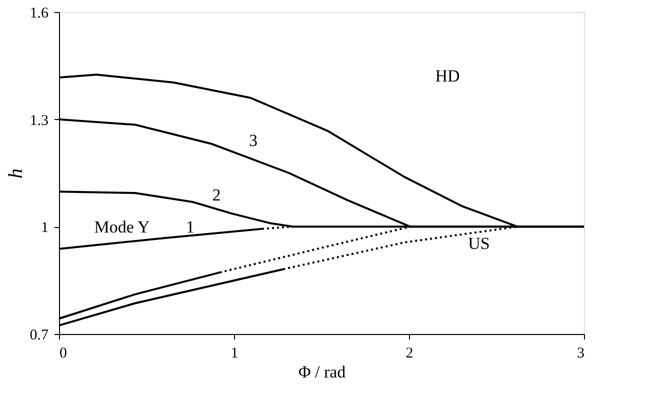  What do you see at coordinates (39, 336) in the screenshot?
I see `y-tick-label: 0.7` at bounding box center [39, 336].